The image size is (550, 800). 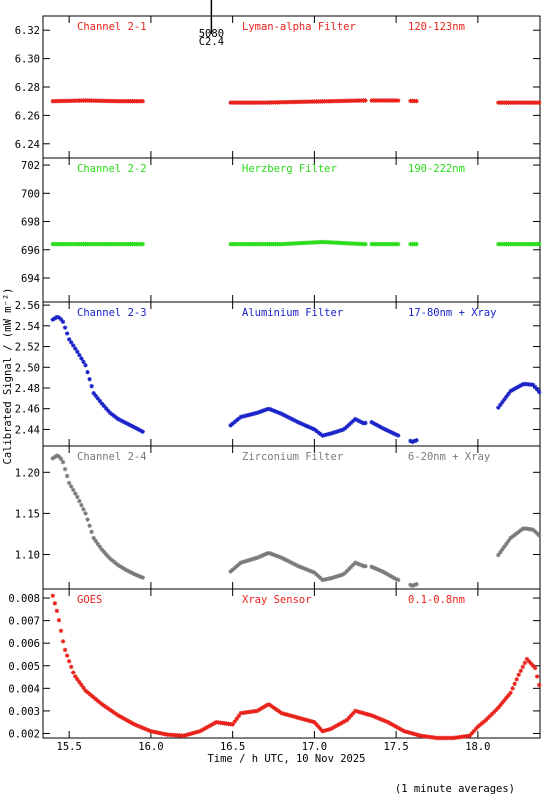 I want to click on y-tick-label: 2.56, so click(x=27, y=306).